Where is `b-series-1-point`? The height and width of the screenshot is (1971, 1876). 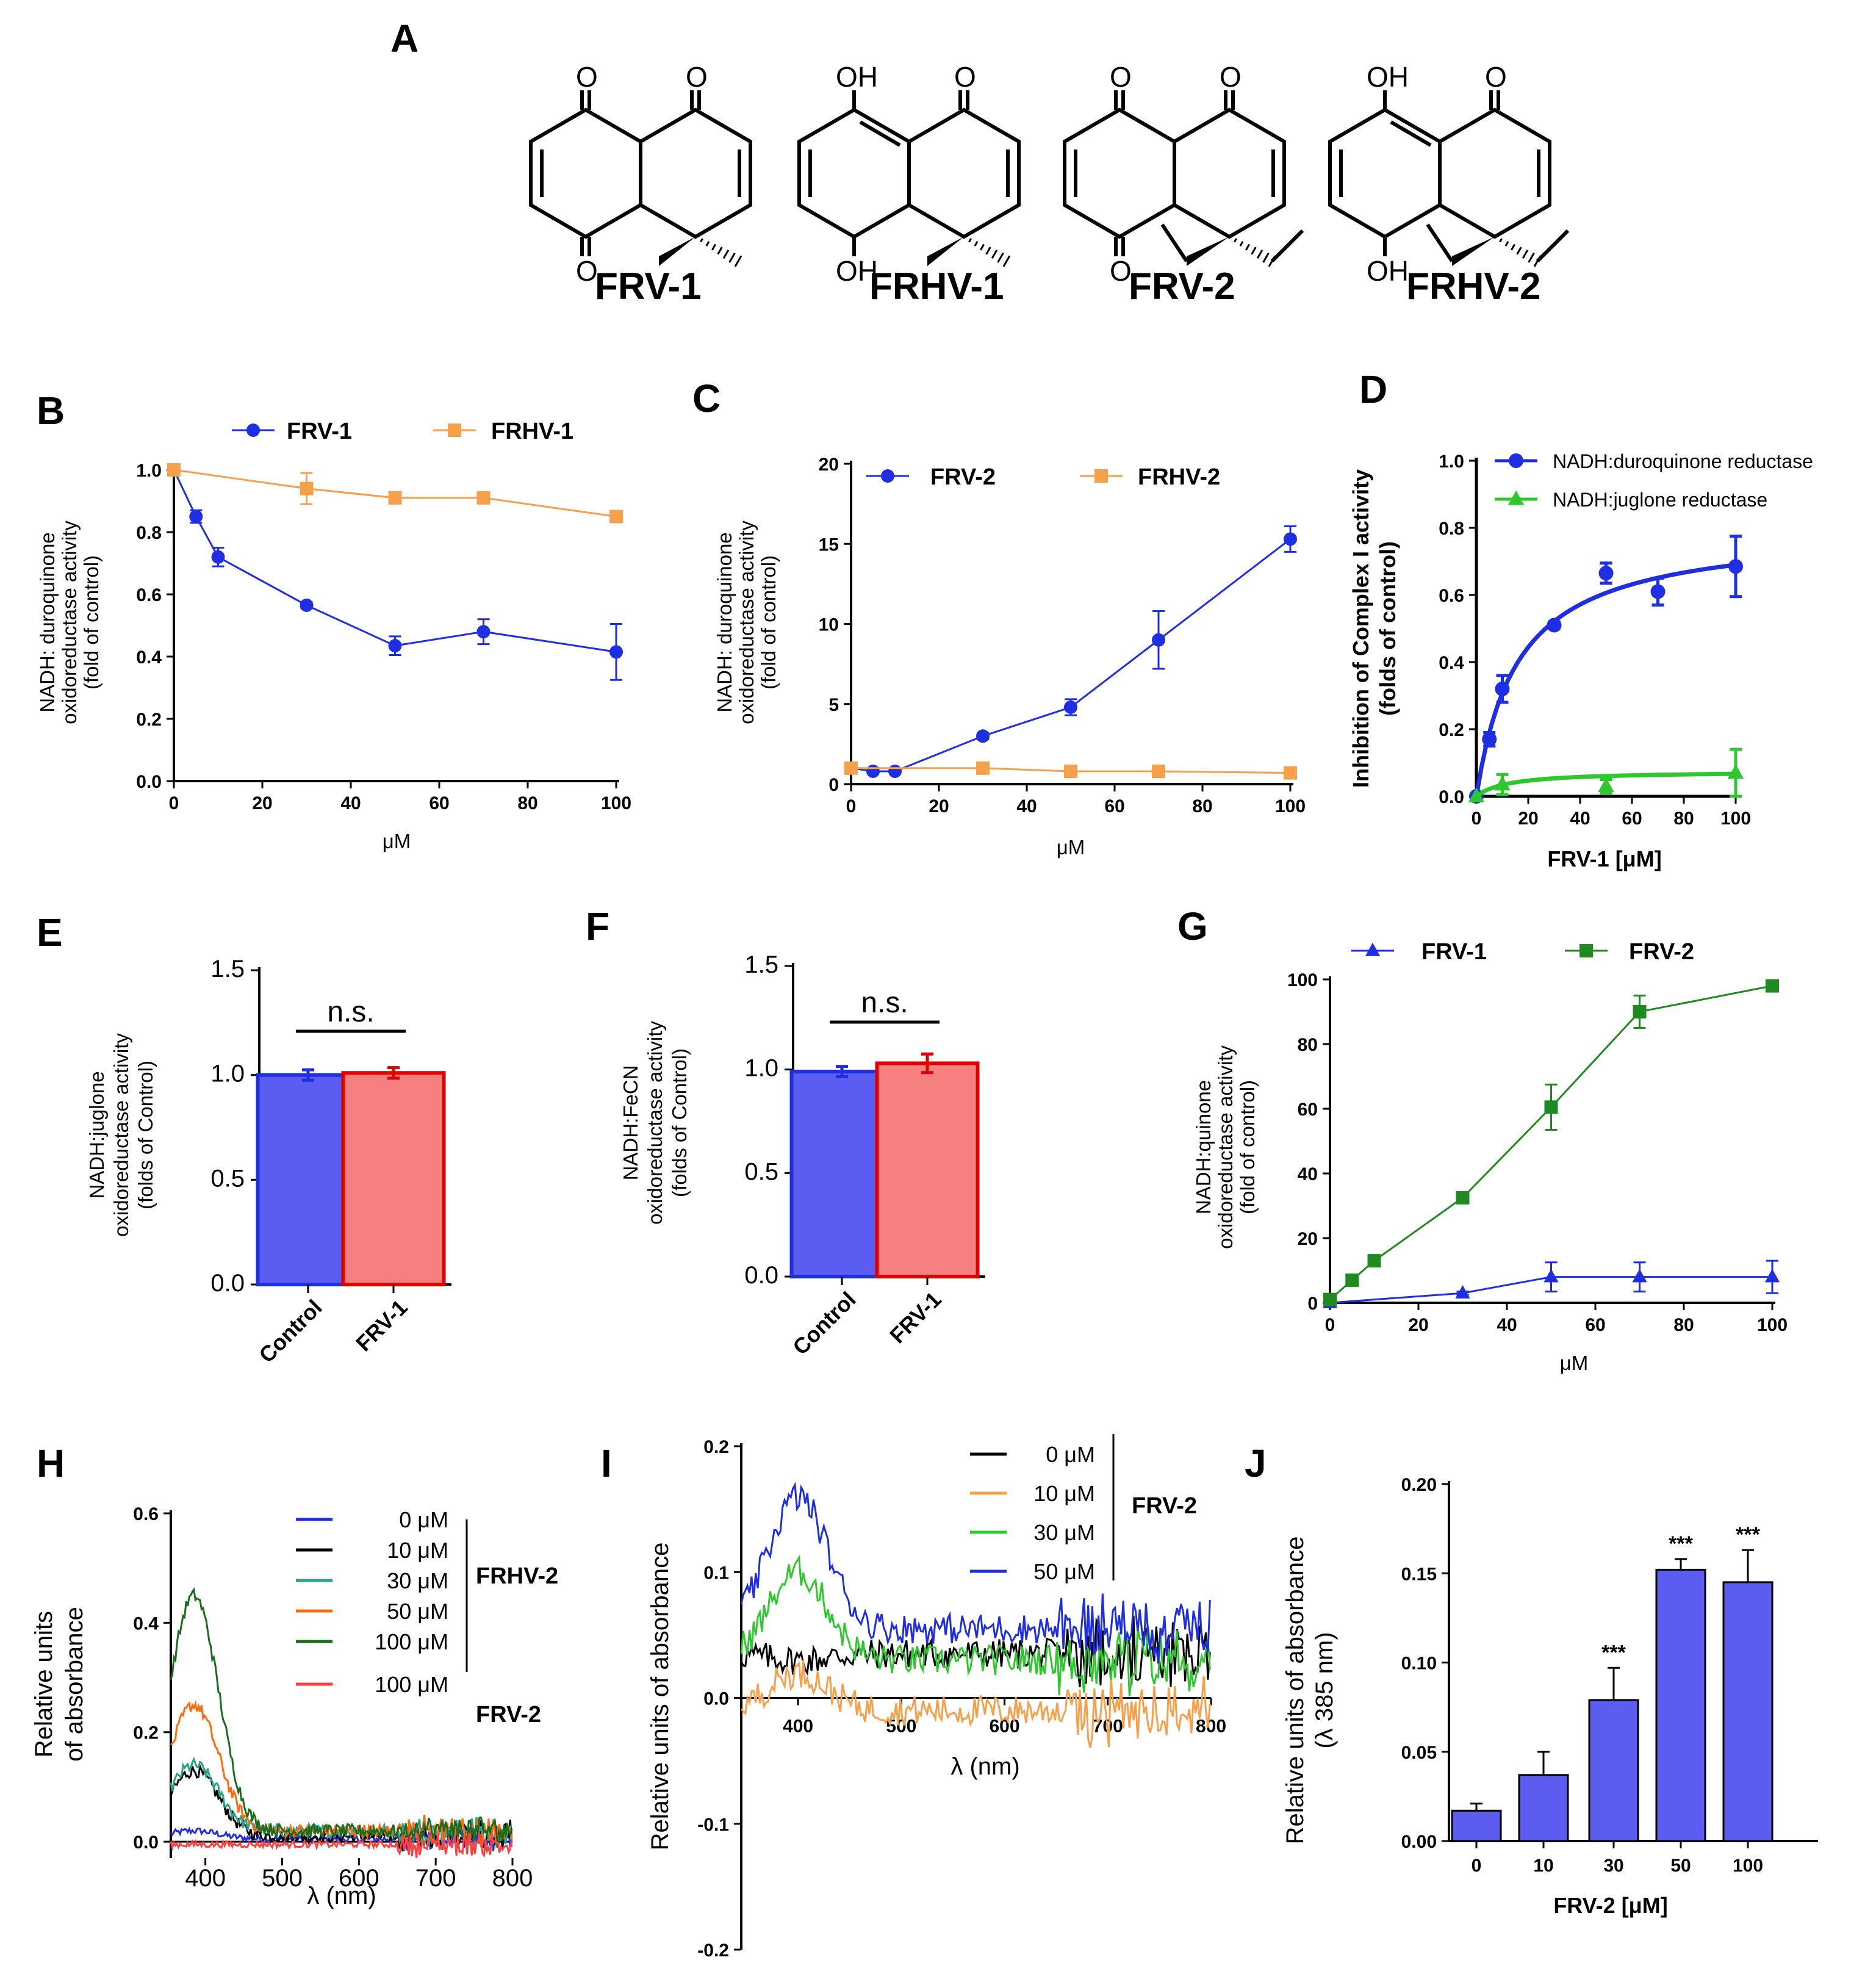
b-series-1-point is located at coordinates (616, 517).